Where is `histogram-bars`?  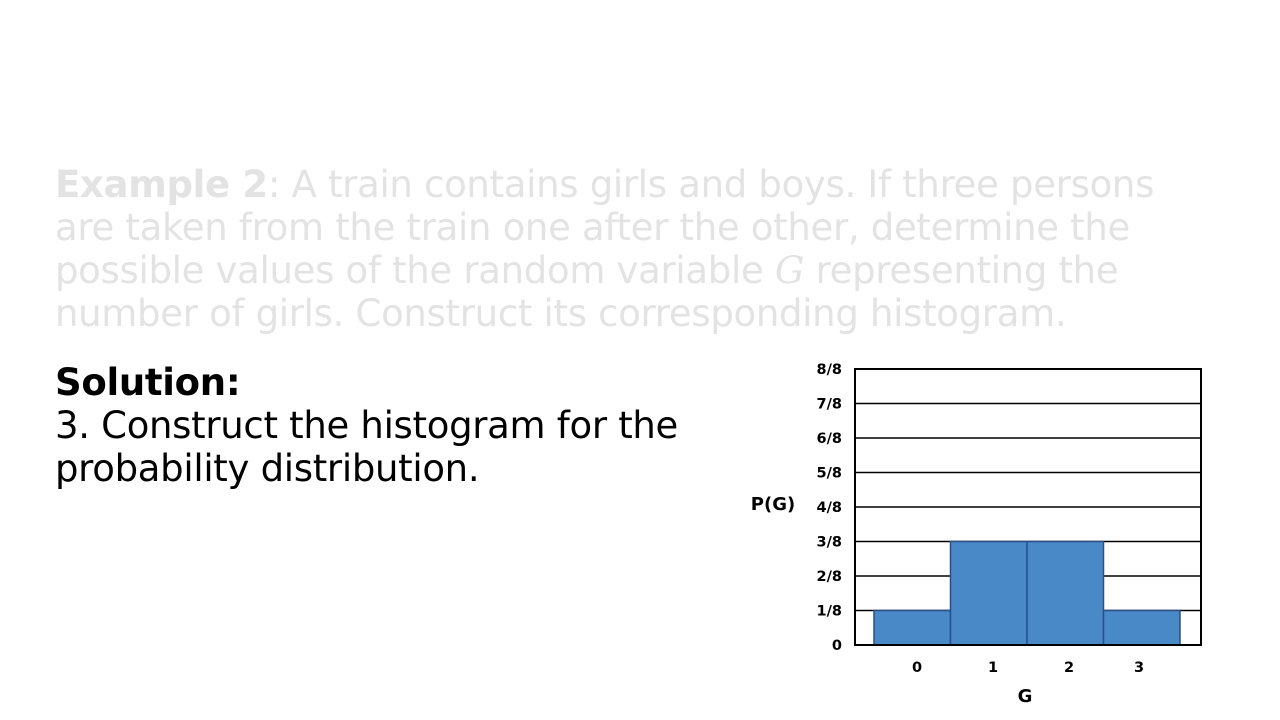
histogram-bars is located at coordinates (1027, 593).